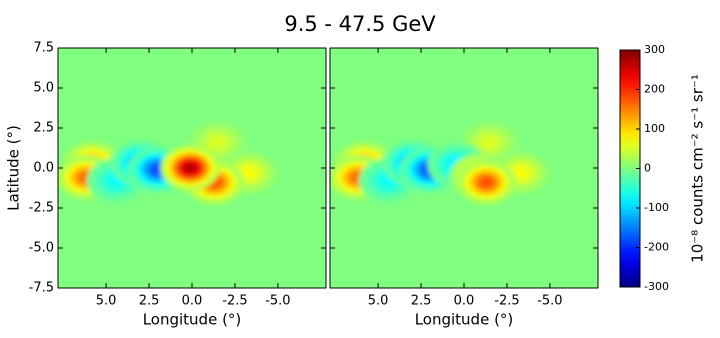 Image resolution: width=720 pixels, height=338 pixels. I want to click on colorbar-tick-label: 0, so click(647, 168).